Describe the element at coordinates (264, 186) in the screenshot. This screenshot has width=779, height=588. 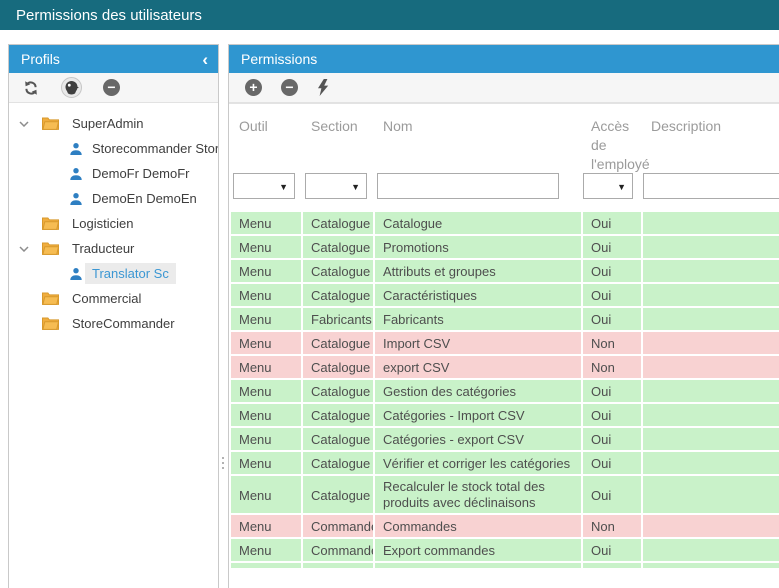
I see `filter-outil-select: ▼` at that location.